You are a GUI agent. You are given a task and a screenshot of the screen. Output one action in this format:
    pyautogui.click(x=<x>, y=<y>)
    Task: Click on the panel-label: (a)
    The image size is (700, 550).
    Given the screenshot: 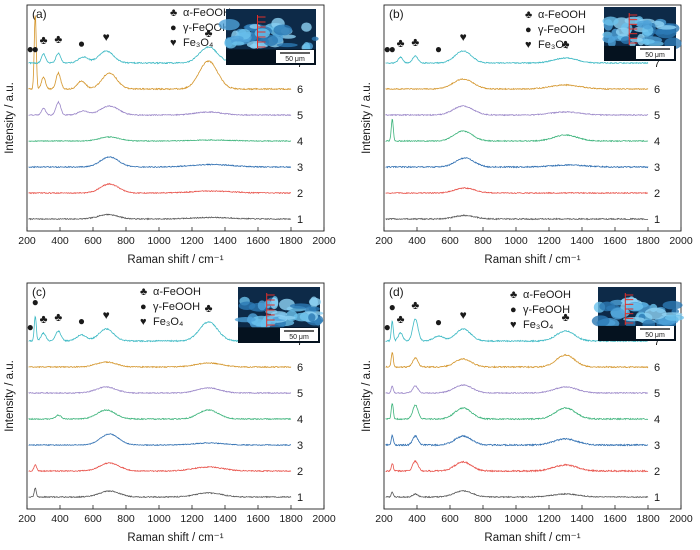 What is the action you would take?
    pyautogui.click(x=39, y=14)
    